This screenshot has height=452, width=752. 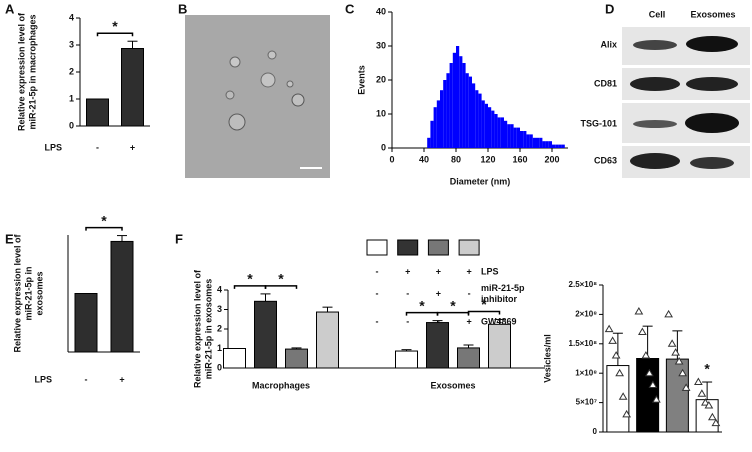 What do you see at coordinates (197, 328) in the screenshot?
I see `y-axis-label: Relative expression level of` at bounding box center [197, 328].